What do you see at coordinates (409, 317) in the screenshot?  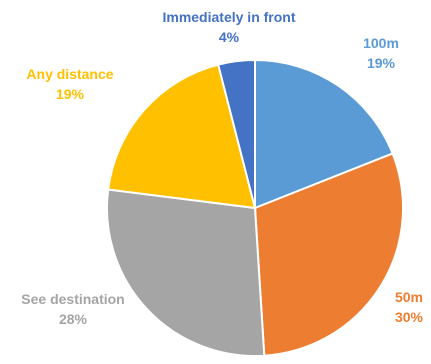 I see `slice-percent-label: 30%` at bounding box center [409, 317].